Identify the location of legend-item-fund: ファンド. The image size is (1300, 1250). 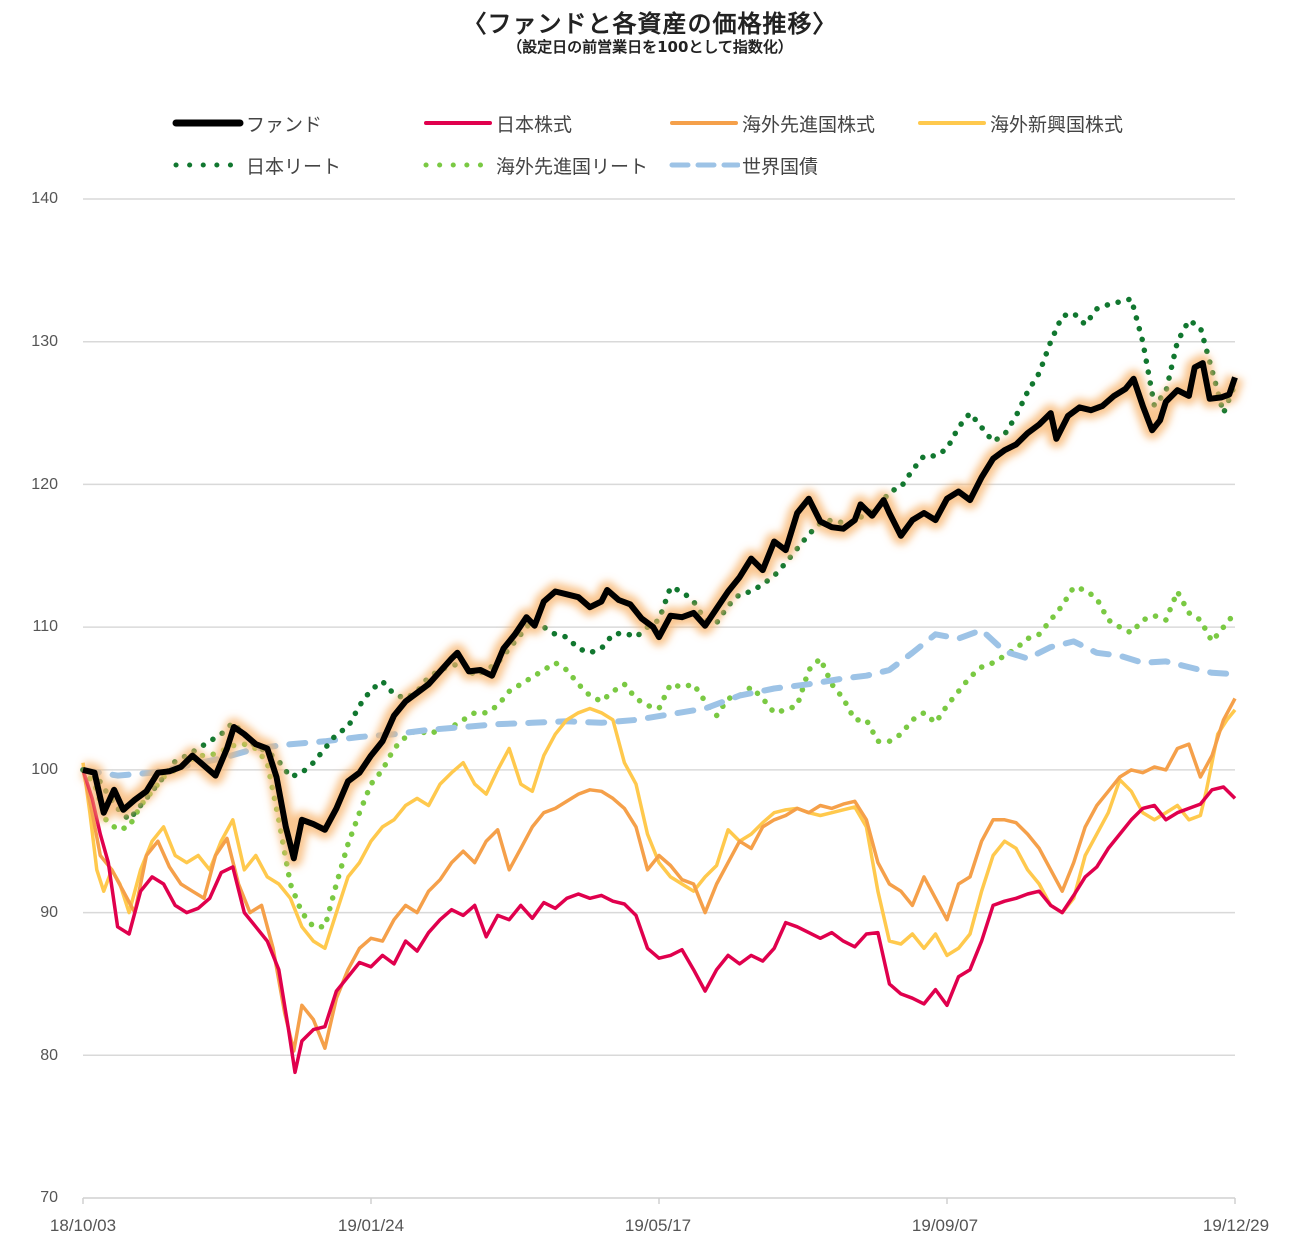
(247, 123).